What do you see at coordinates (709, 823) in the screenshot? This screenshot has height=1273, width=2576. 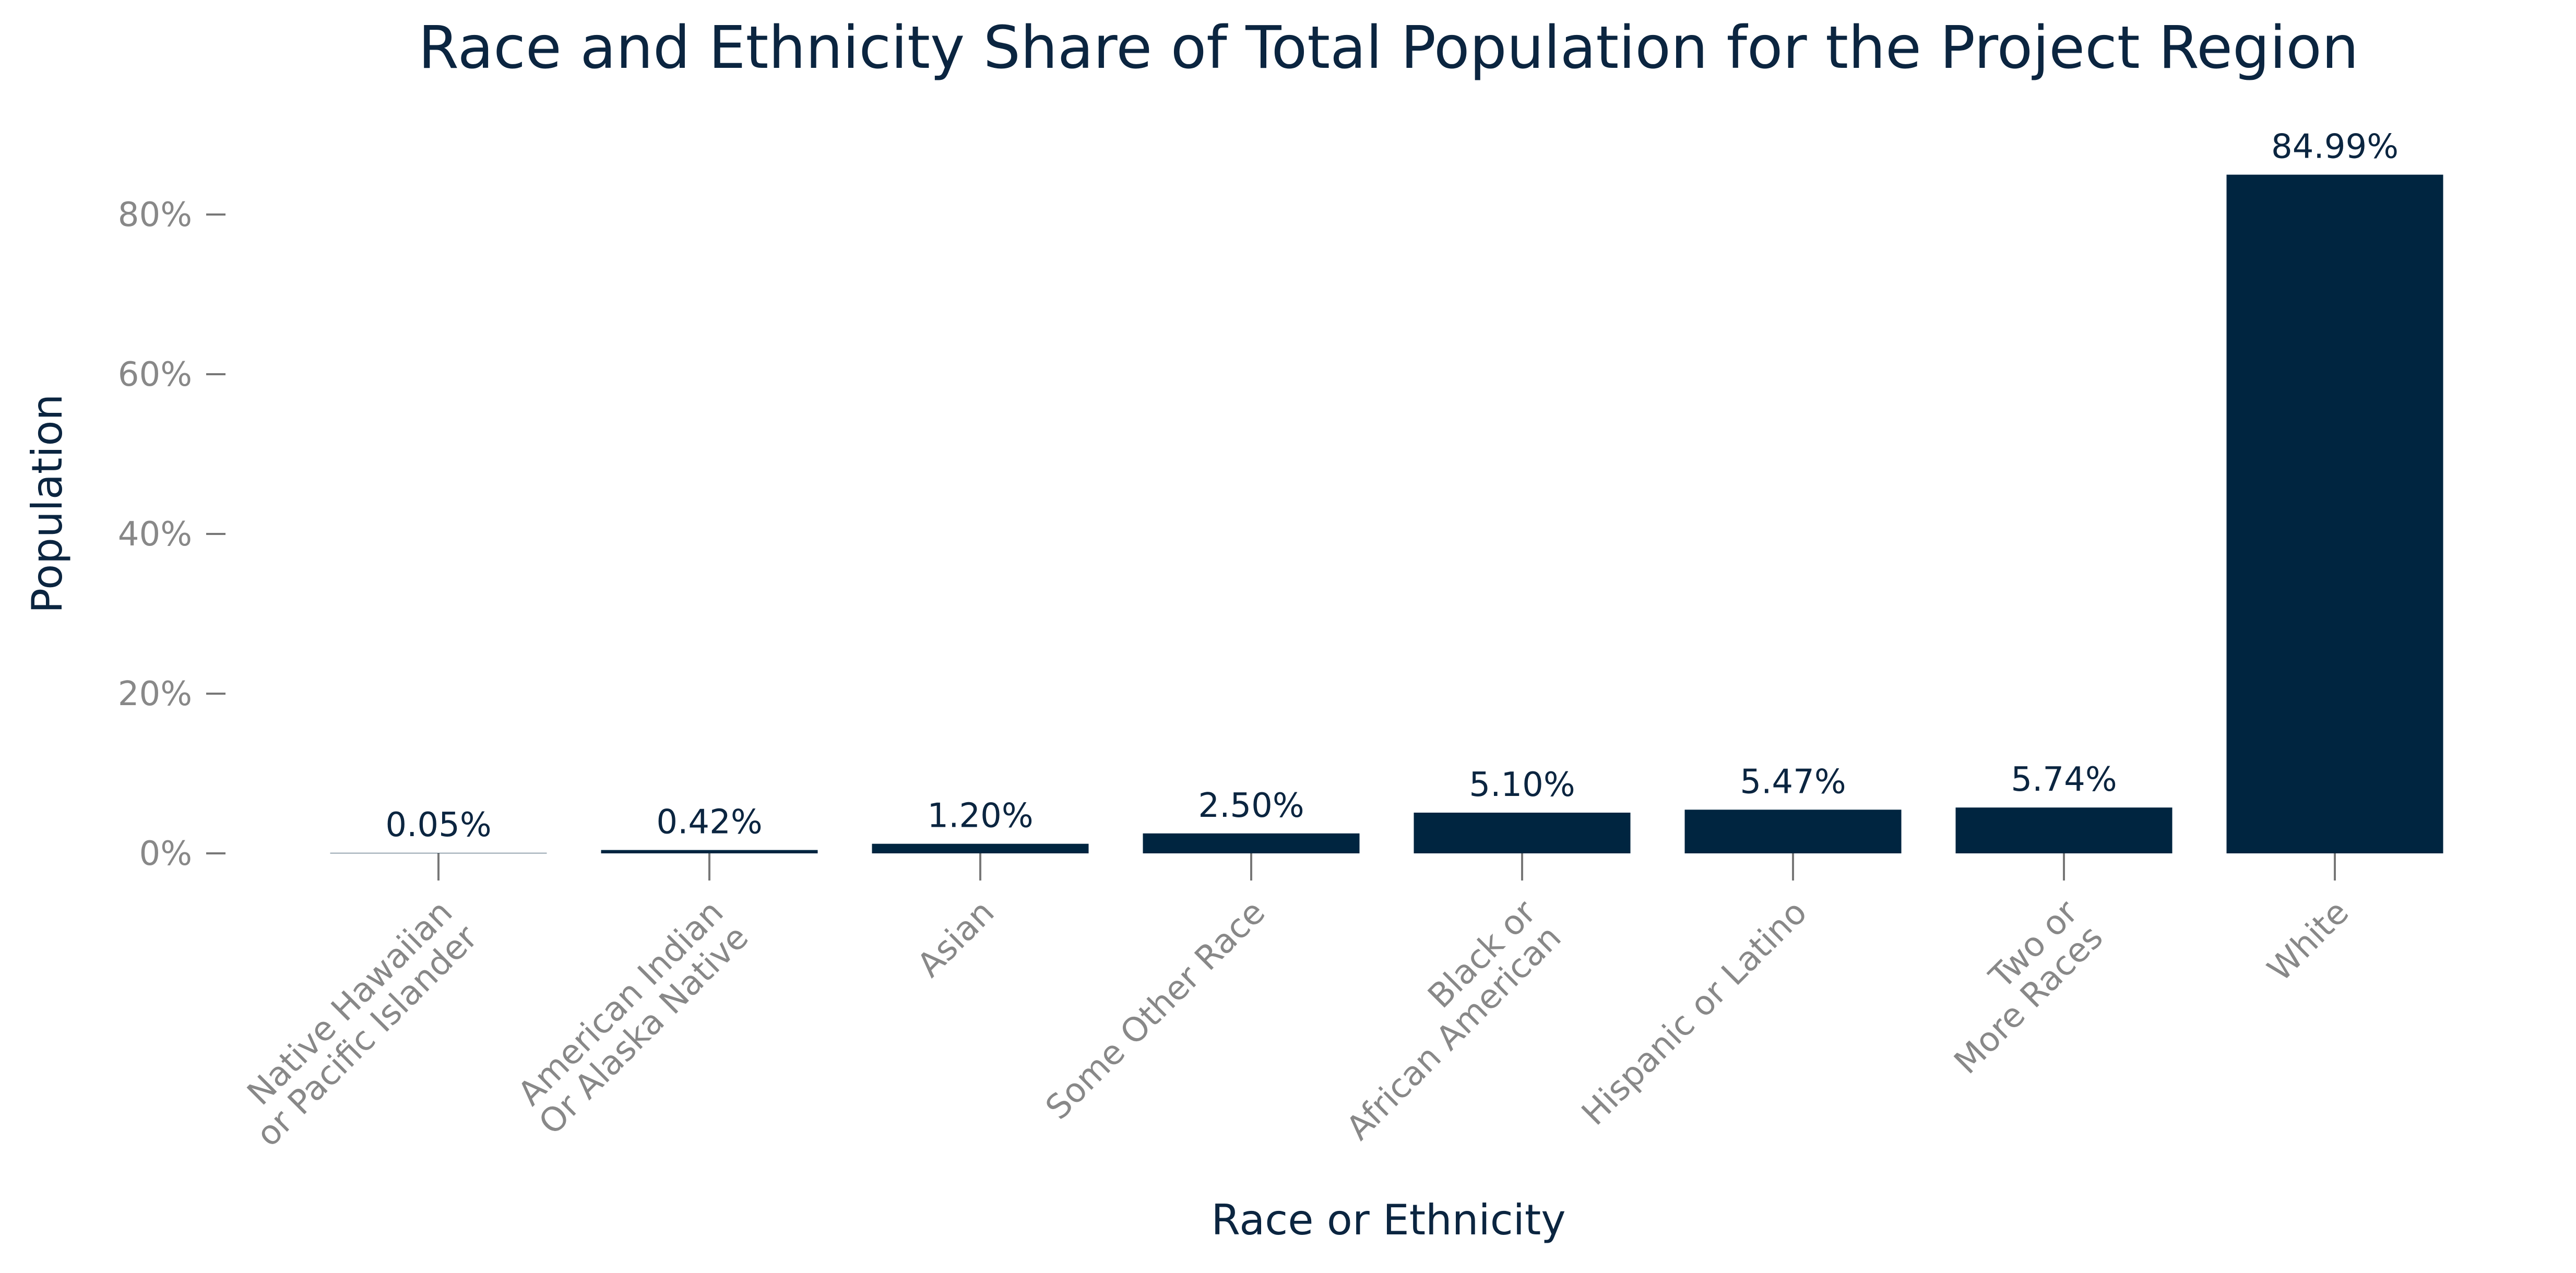 I see `bar-value-label: 0.42%` at bounding box center [709, 823].